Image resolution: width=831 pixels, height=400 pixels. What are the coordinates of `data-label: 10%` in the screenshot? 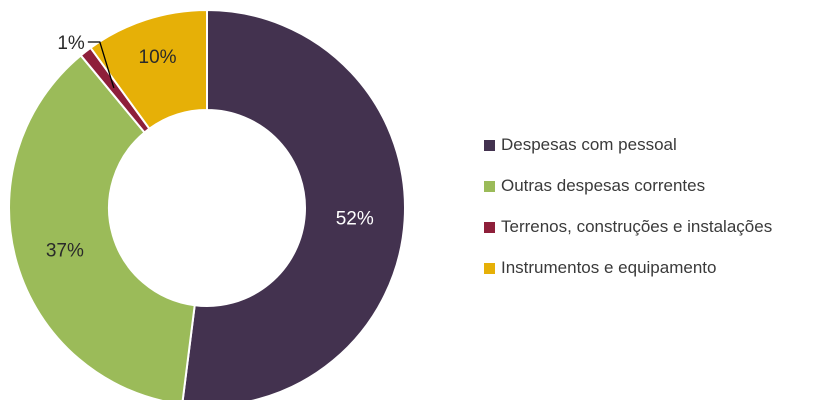 It's located at (158, 57).